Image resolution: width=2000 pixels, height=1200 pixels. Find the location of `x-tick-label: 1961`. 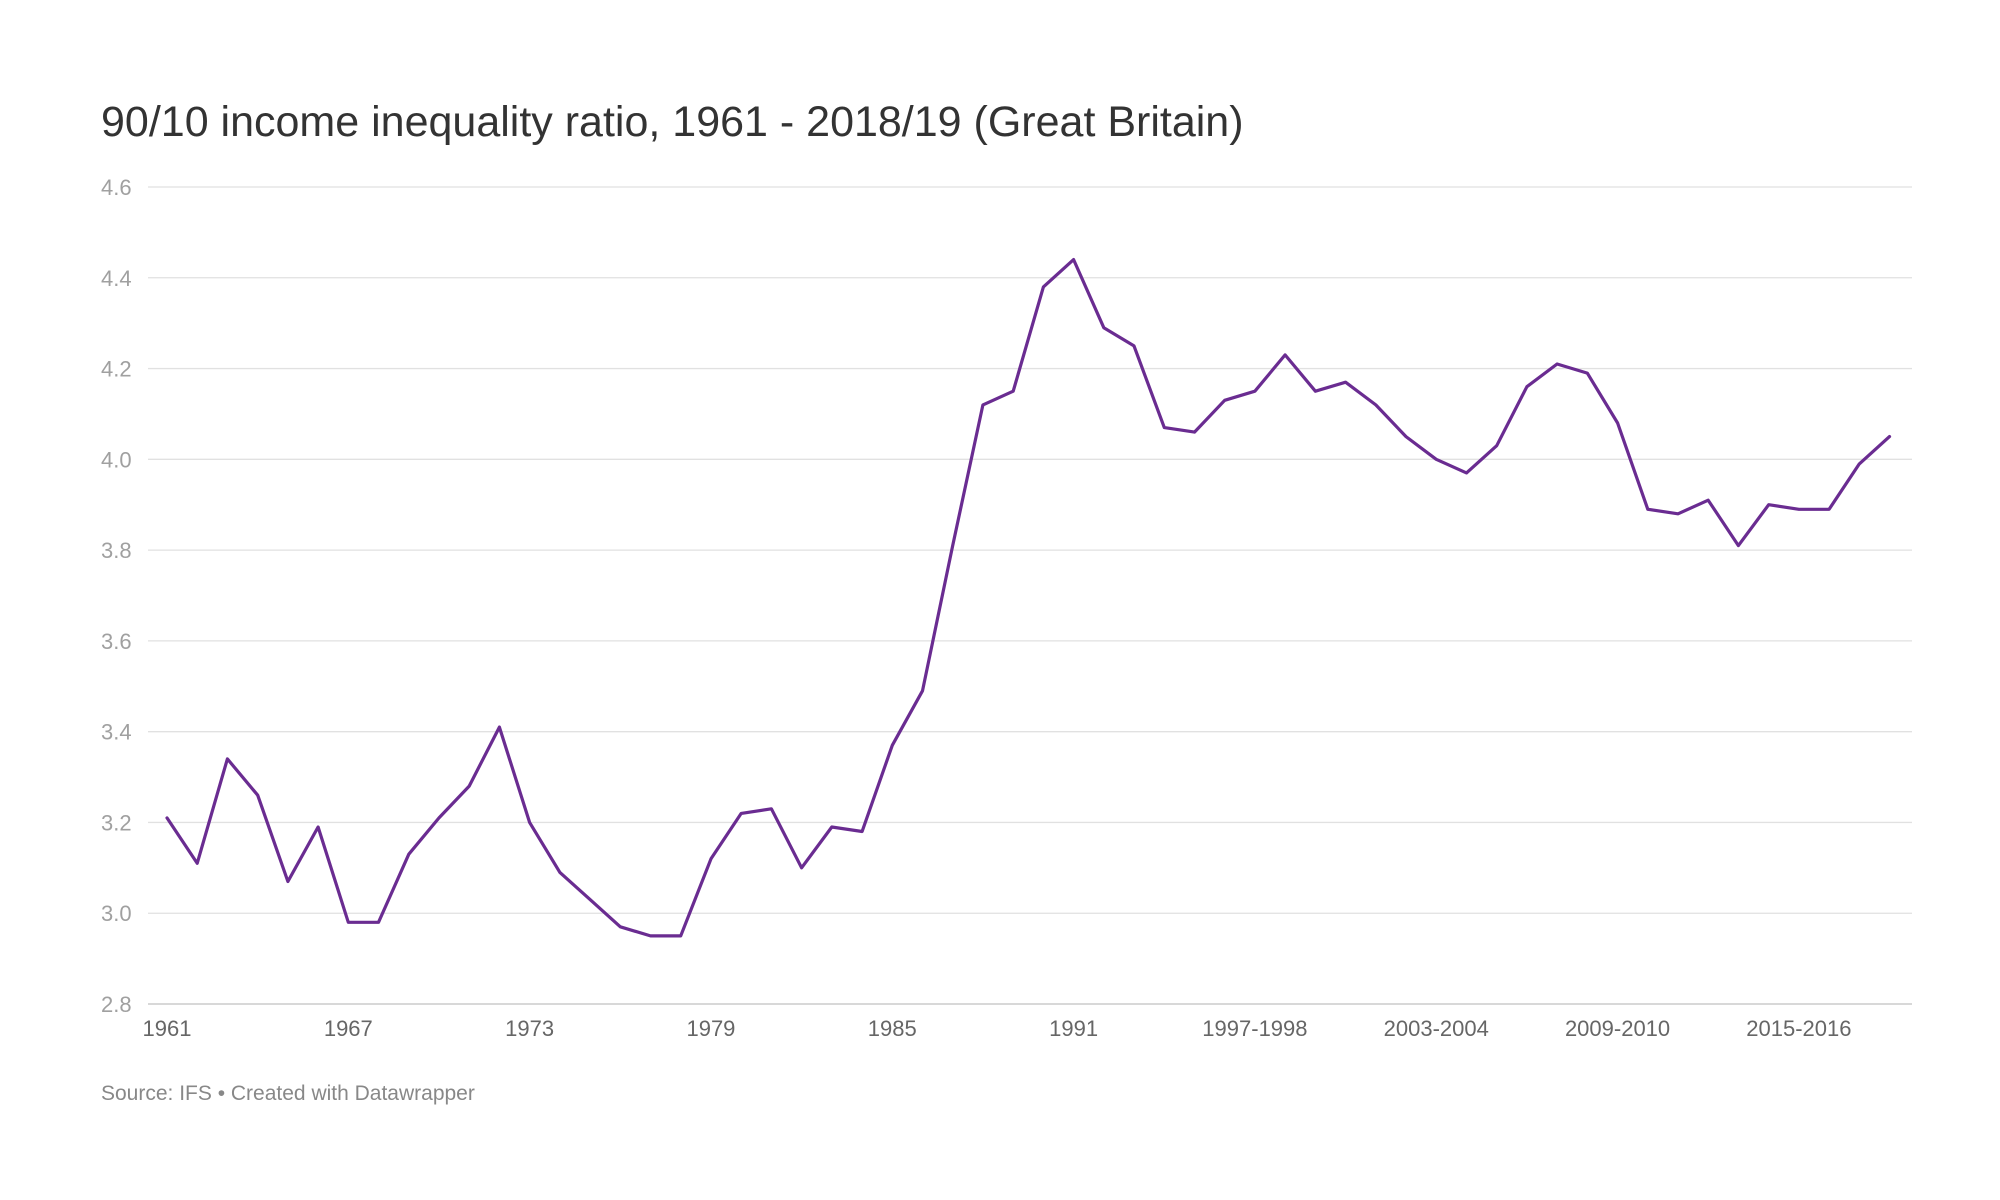

x-tick-label: 1961 is located at coordinates (167, 1028).